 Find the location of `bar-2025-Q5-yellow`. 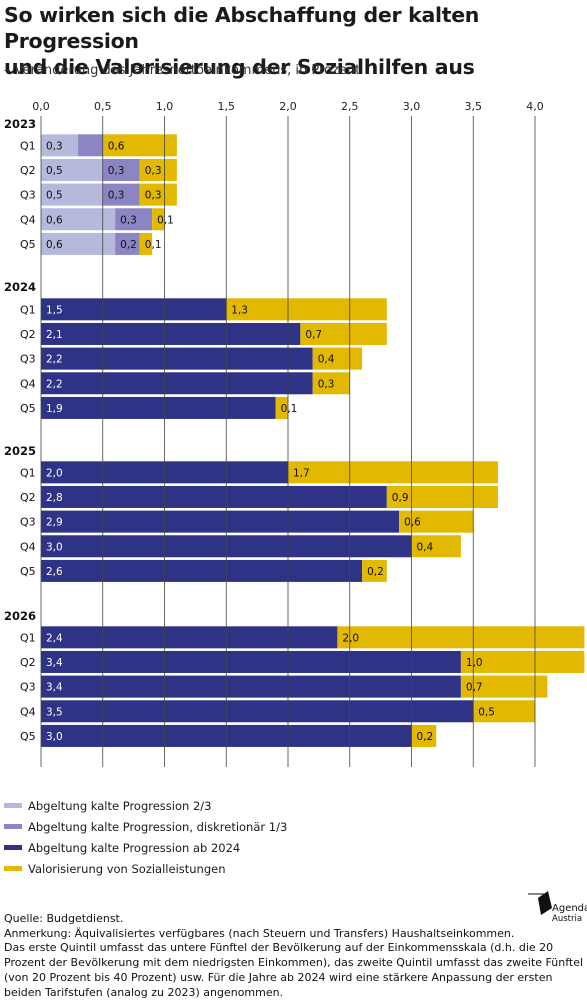

bar-2025-Q5-yellow is located at coordinates (374, 570).